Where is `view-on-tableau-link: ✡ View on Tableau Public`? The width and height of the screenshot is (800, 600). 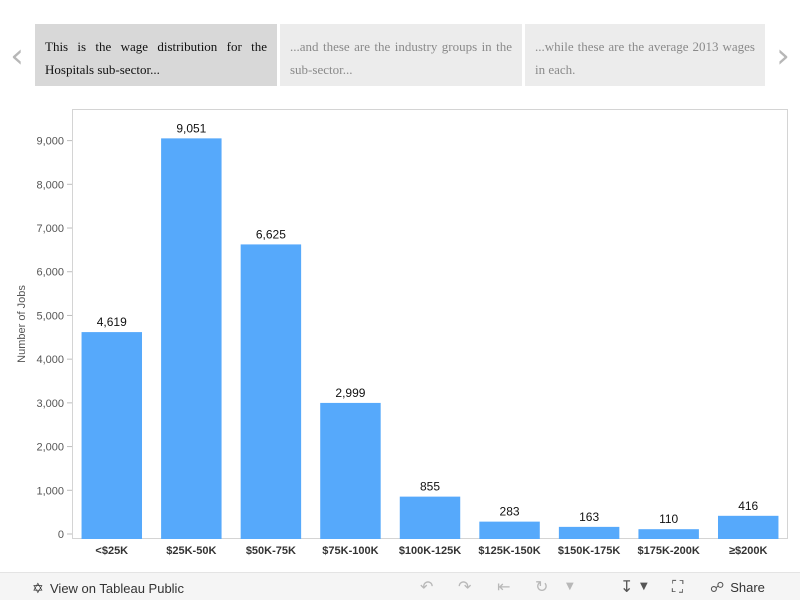
view-on-tableau-link: ✡ View on Tableau Public is located at coordinates (108, 588).